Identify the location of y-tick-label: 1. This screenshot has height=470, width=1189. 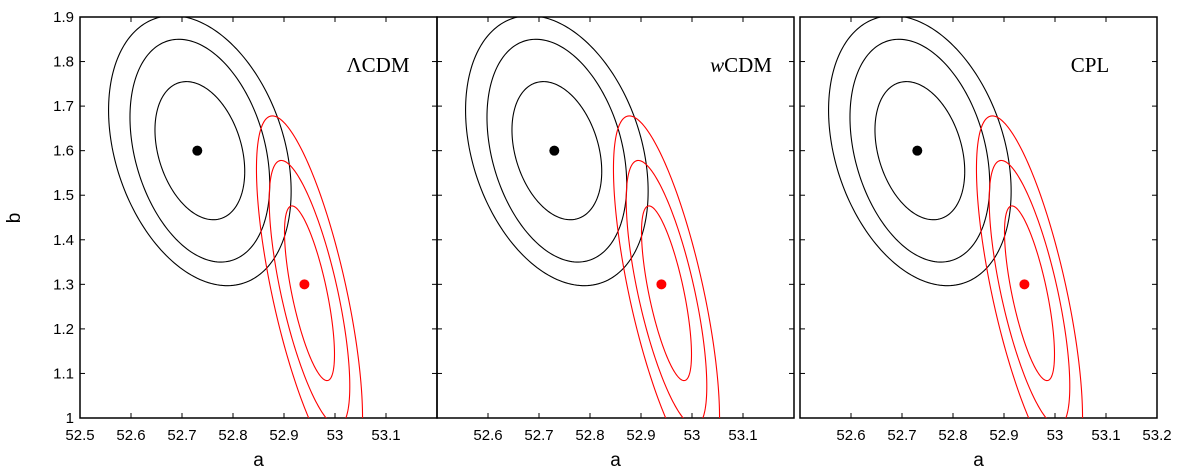
(70, 418).